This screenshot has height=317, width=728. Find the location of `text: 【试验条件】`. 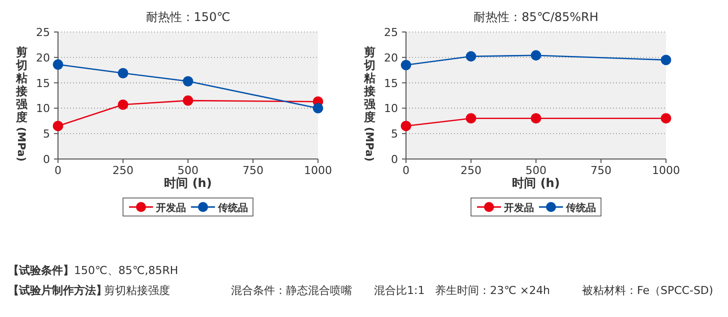

text: 【试验条件】 is located at coordinates (41, 270).